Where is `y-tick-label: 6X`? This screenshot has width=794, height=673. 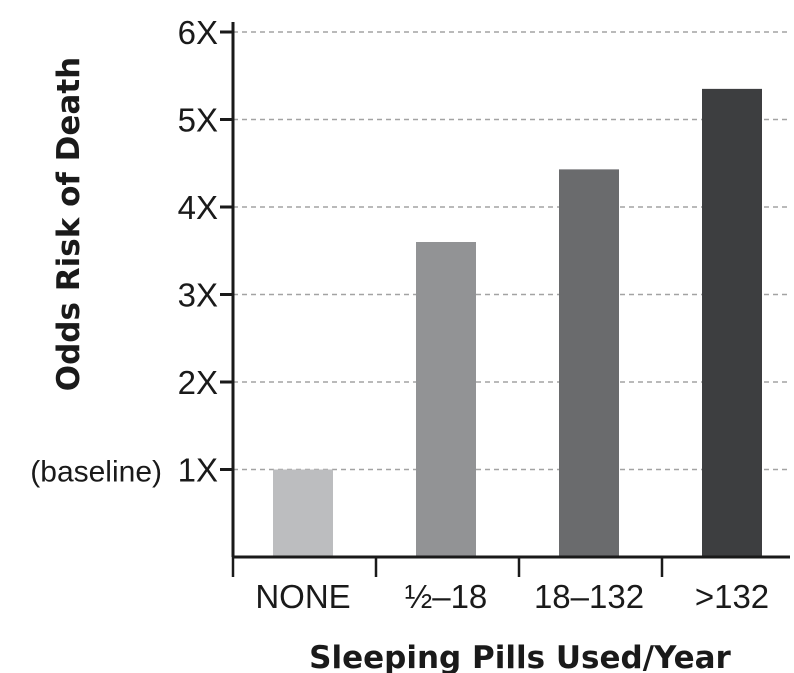
y-tick-label: 6X is located at coordinates (198, 32).